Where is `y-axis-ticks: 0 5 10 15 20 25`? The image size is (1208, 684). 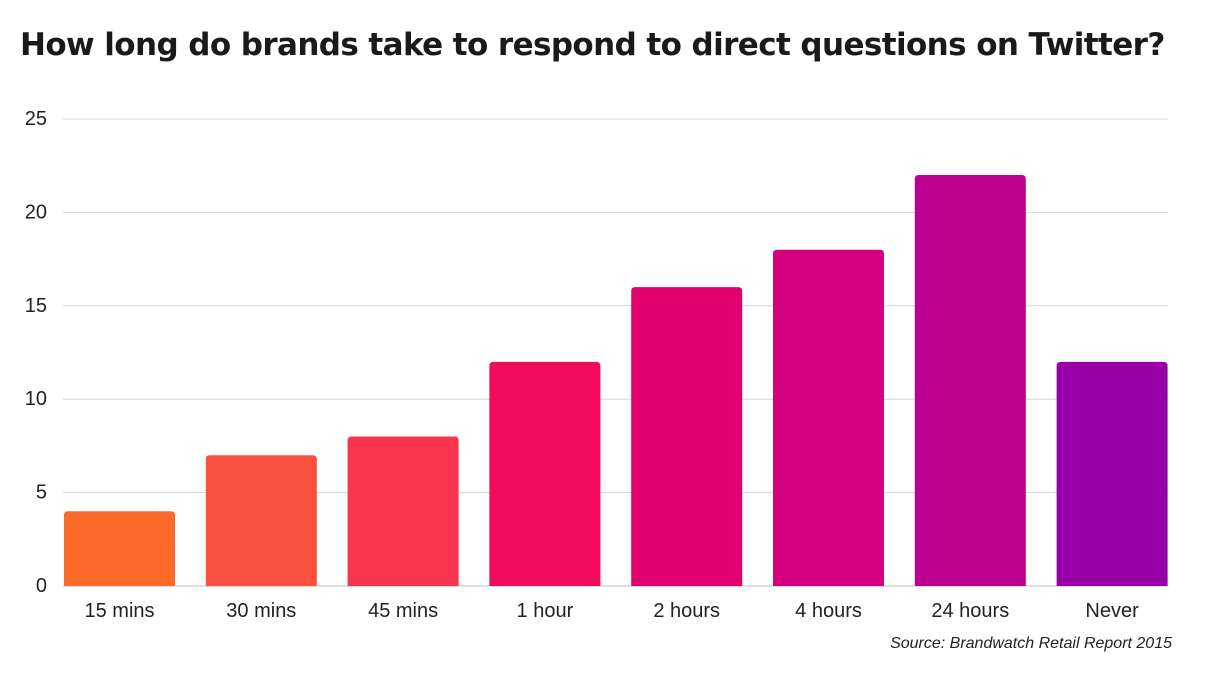 y-axis-ticks: 0 5 10 15 20 25 is located at coordinates (36, 352).